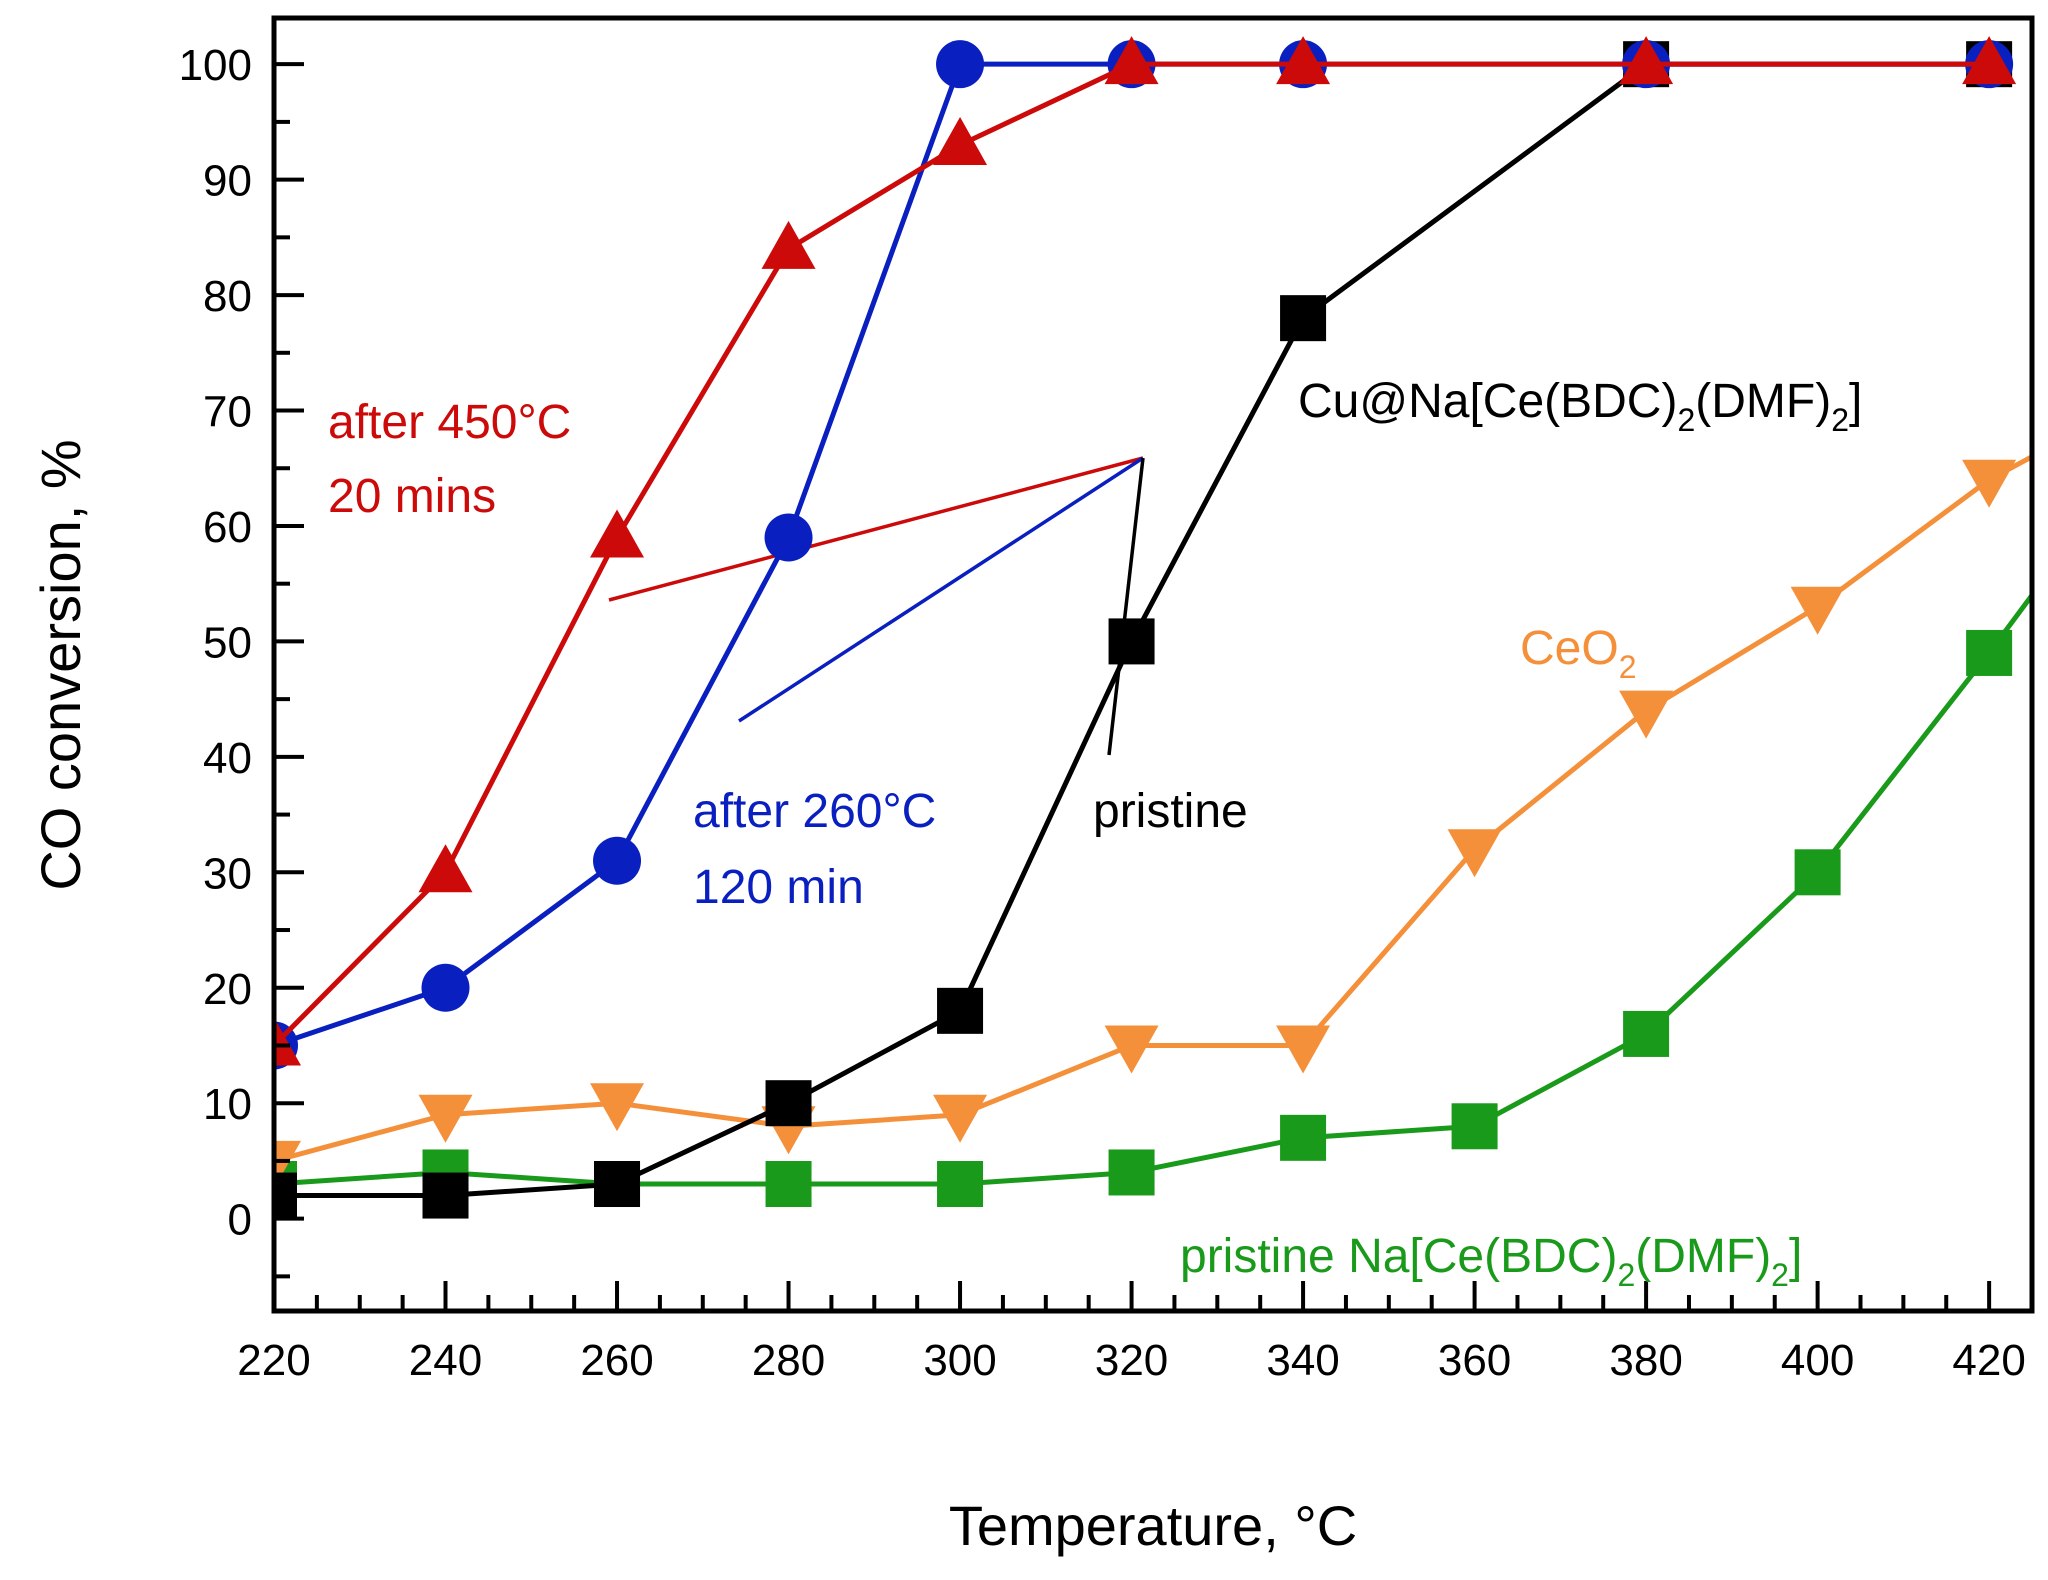 The width and height of the screenshot is (2048, 1580). What do you see at coordinates (412, 496) in the screenshot?
I see `annotation-20-mins: 20 mins` at bounding box center [412, 496].